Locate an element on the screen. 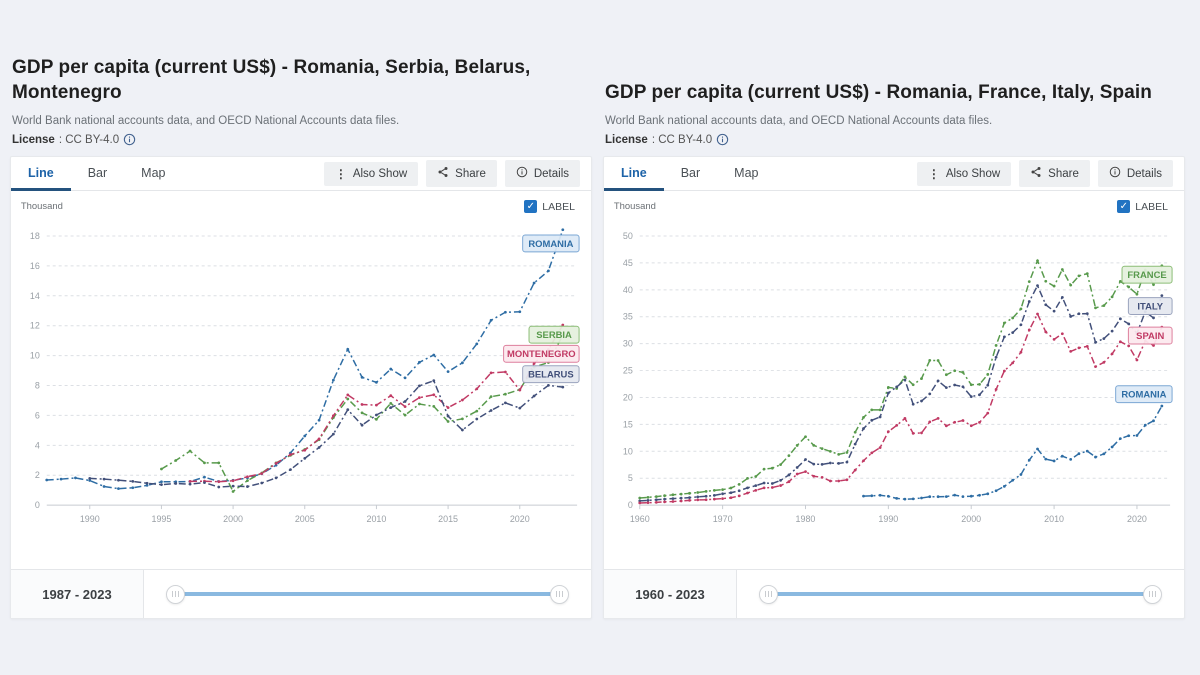  chart-footer-right: 1960 - 2023 is located at coordinates (894, 593).